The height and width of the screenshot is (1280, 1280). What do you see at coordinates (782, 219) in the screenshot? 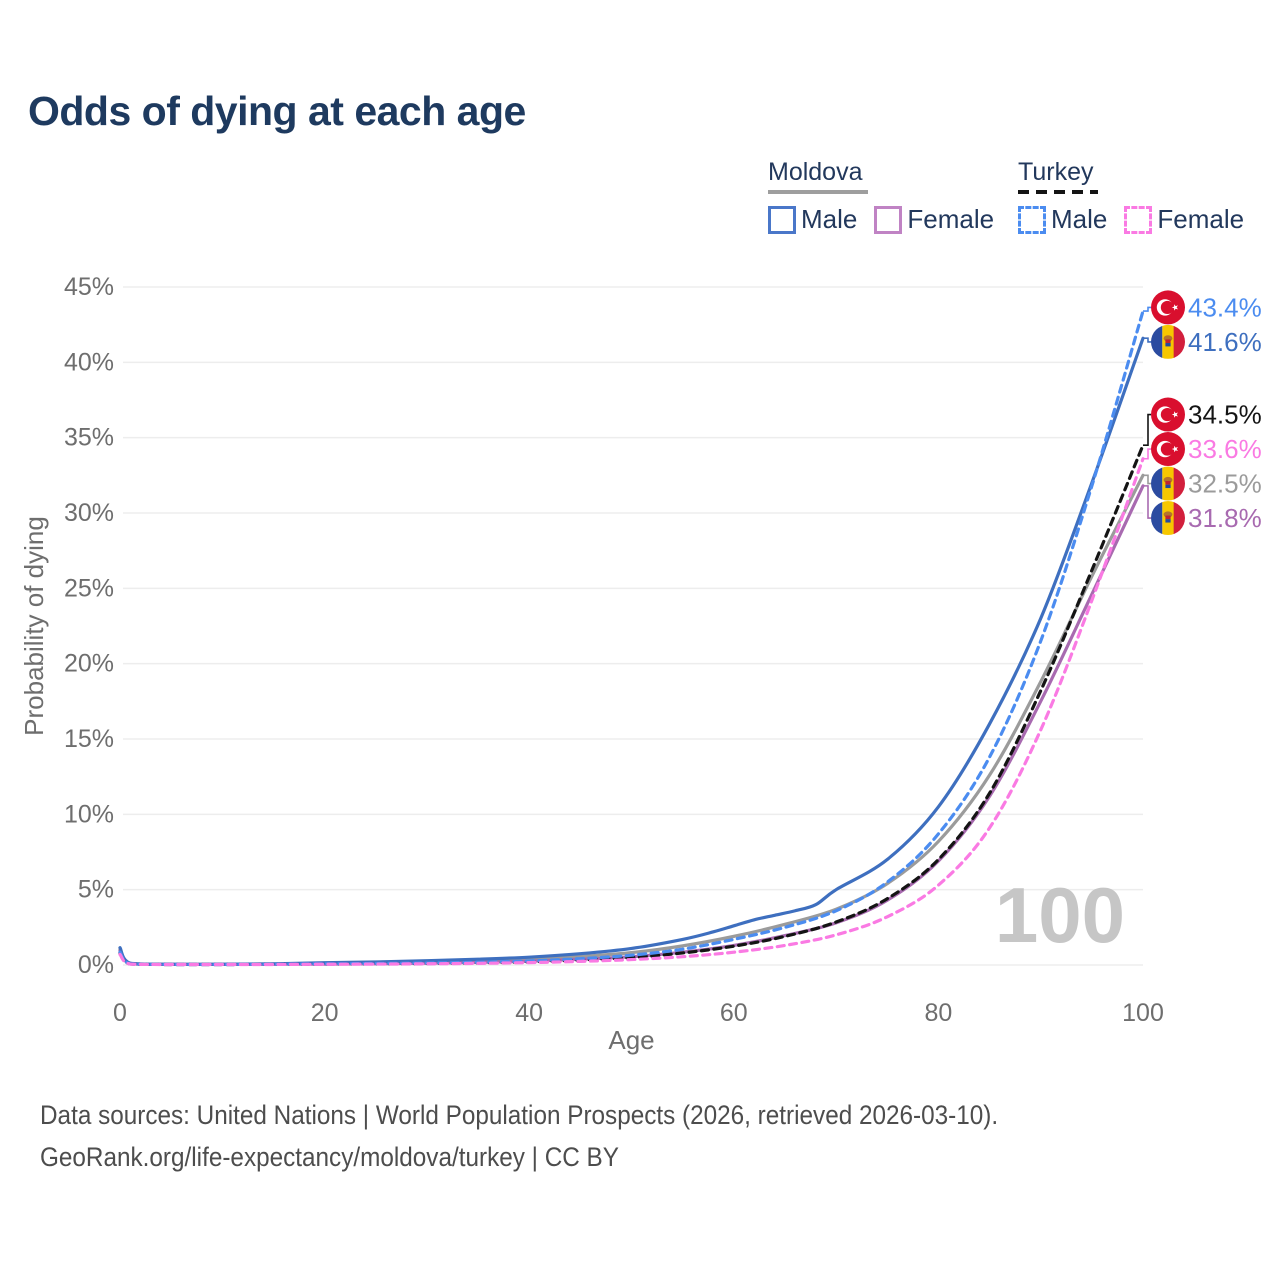
I see `legend-checkbox-moldova-male` at bounding box center [782, 219].